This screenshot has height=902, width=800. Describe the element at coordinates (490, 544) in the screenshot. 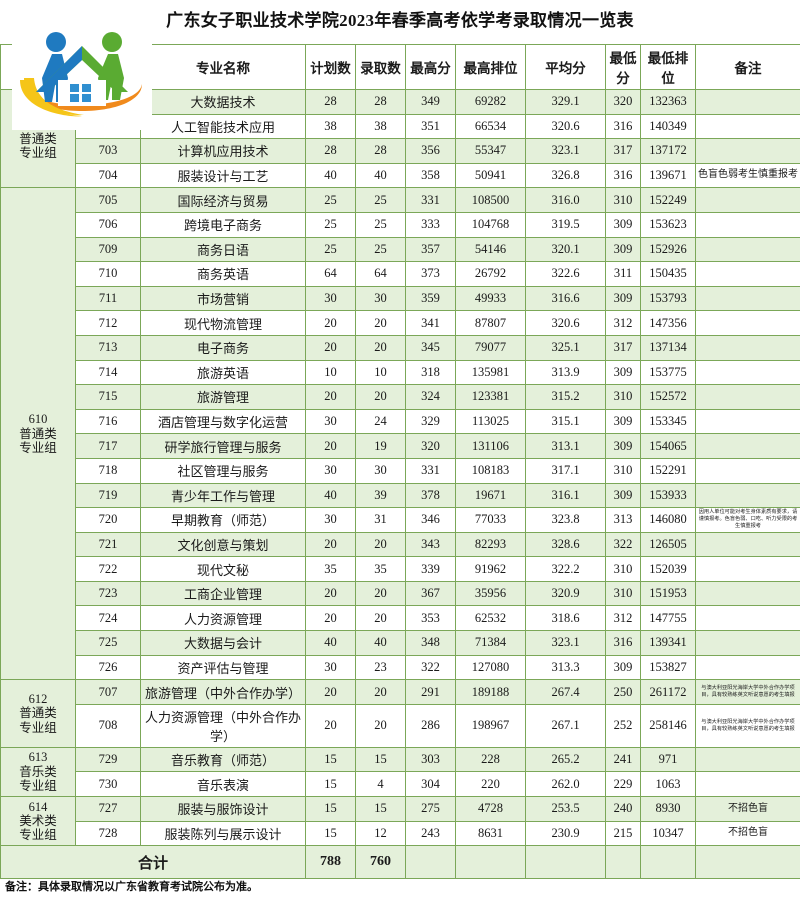

I see `cell-high-rank: 82293` at that location.